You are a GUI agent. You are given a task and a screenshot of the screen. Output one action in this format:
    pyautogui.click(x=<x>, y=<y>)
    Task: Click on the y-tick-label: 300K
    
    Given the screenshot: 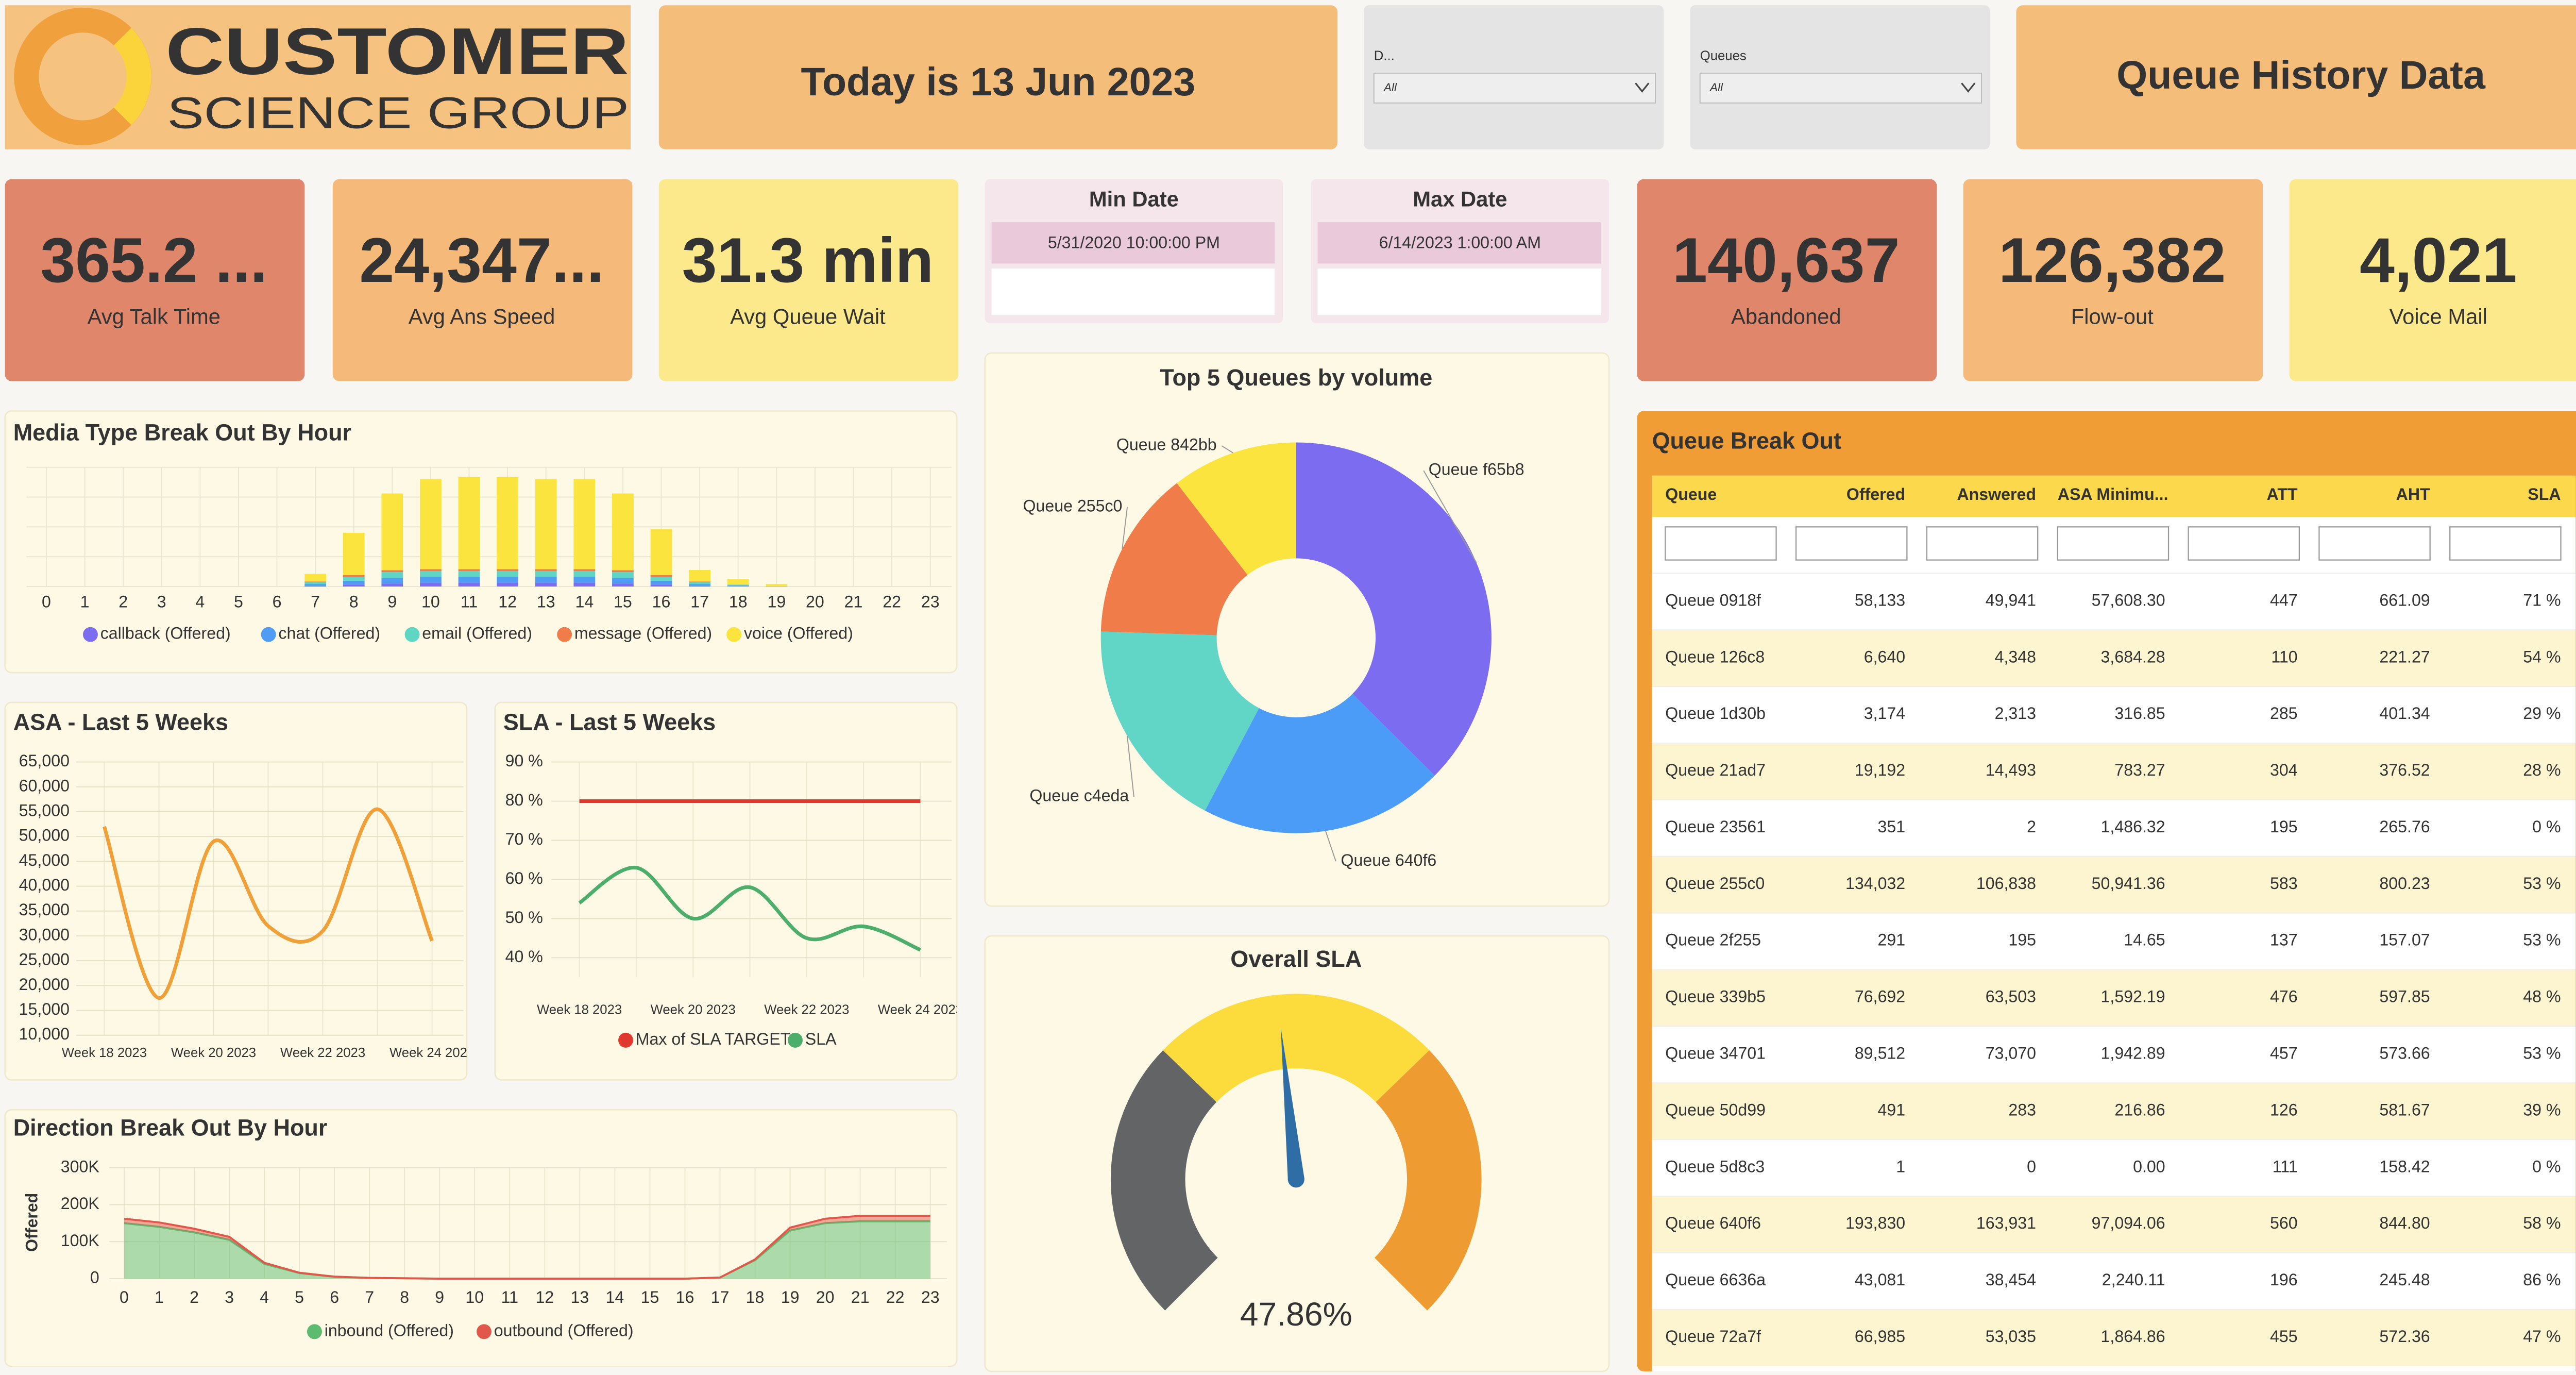 What is the action you would take?
    pyautogui.click(x=80, y=1166)
    